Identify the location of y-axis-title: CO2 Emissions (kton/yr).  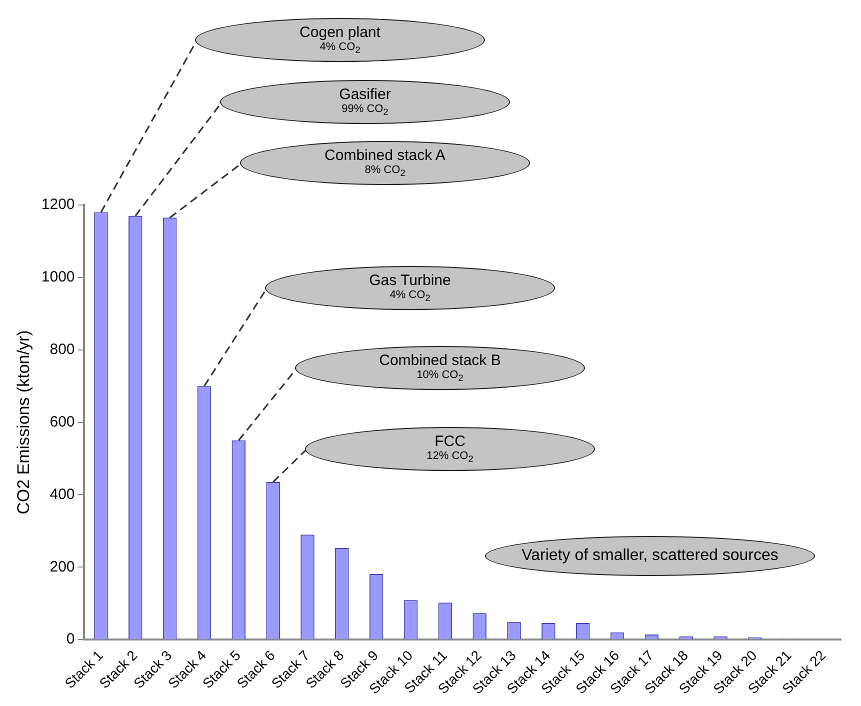
(23, 422).